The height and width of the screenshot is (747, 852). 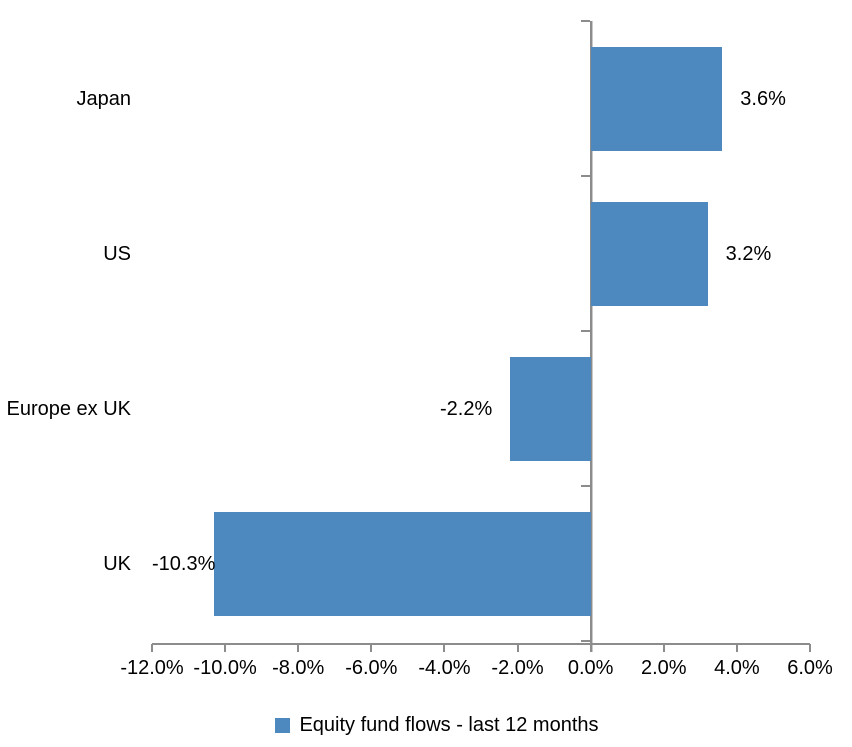 I want to click on legend-label: Equity fund flows - last 12 months, so click(x=449, y=725).